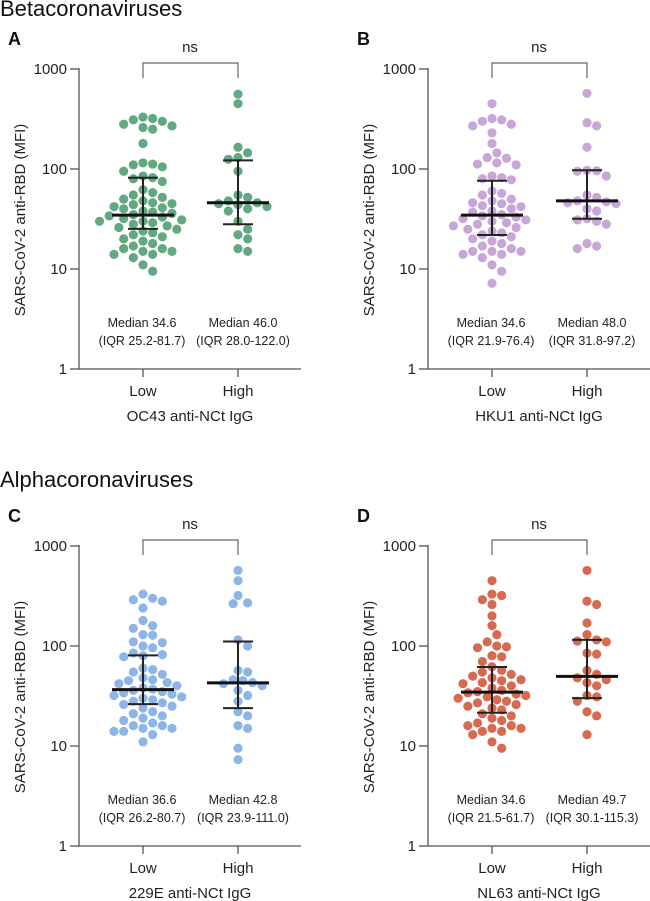 This screenshot has width=650, height=901. What do you see at coordinates (243, 800) in the screenshot?
I see `median-annotation: Median 42.8` at bounding box center [243, 800].